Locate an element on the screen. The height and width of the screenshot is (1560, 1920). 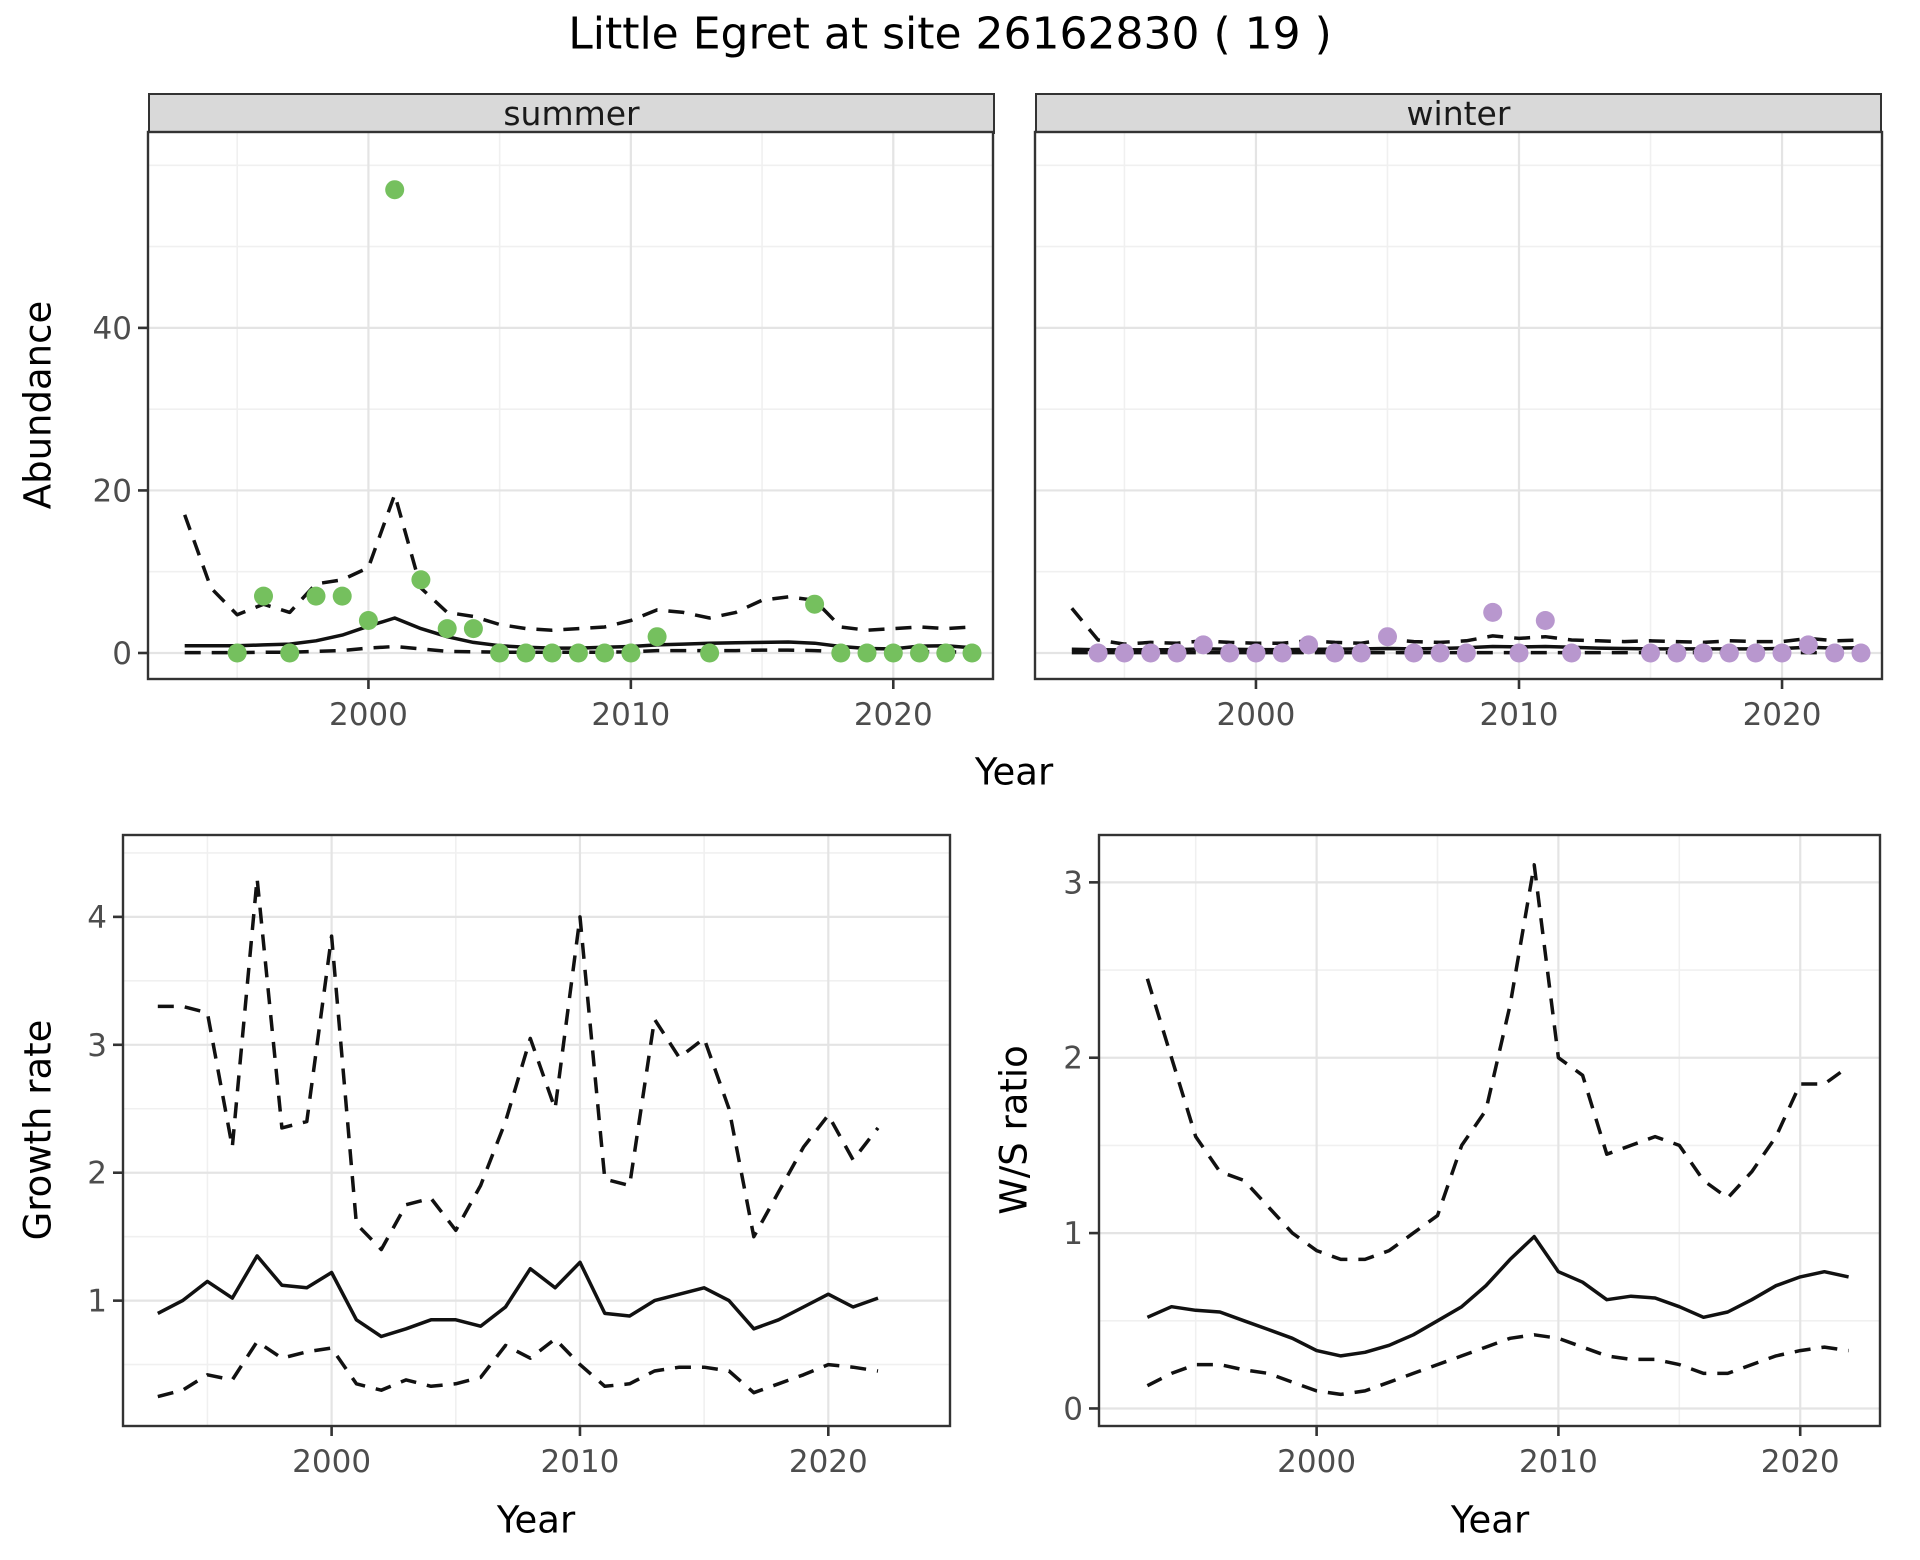
facet-strip-summer-label: summer is located at coordinates (571, 113).